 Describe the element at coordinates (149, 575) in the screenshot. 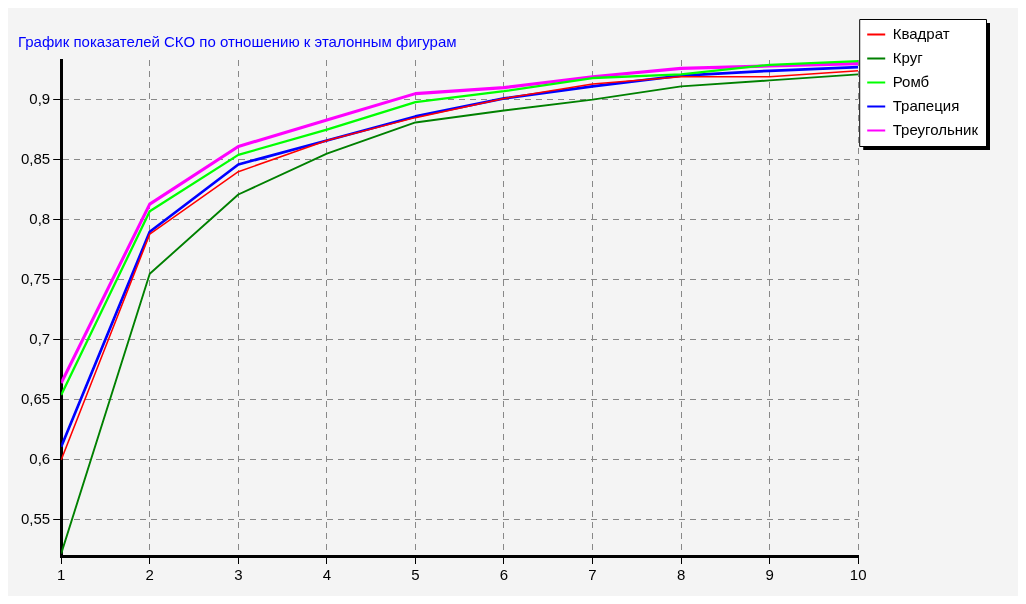

I see `x-tick-label: 2` at that location.